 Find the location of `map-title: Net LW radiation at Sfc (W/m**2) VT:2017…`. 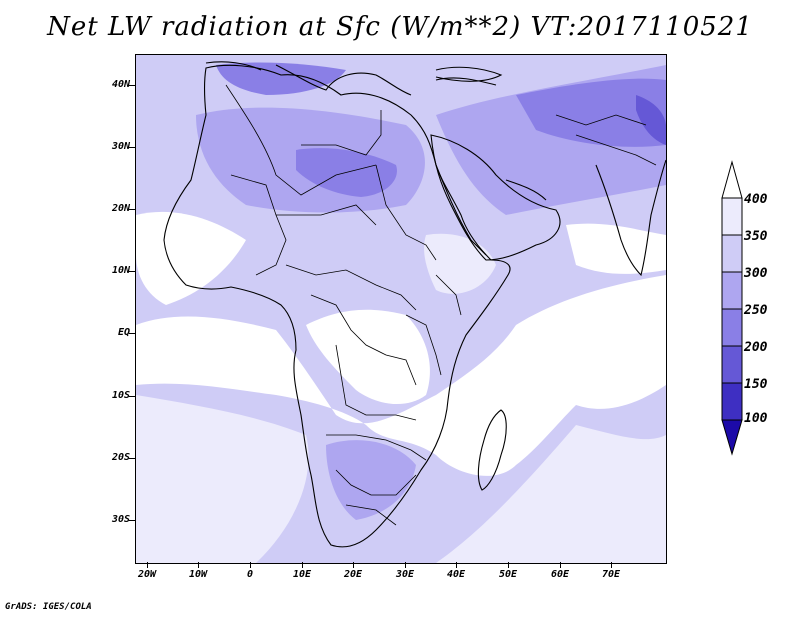

map-title: Net LW radiation at Sfc (W/m**2) VT:2017… is located at coordinates (400, 27).